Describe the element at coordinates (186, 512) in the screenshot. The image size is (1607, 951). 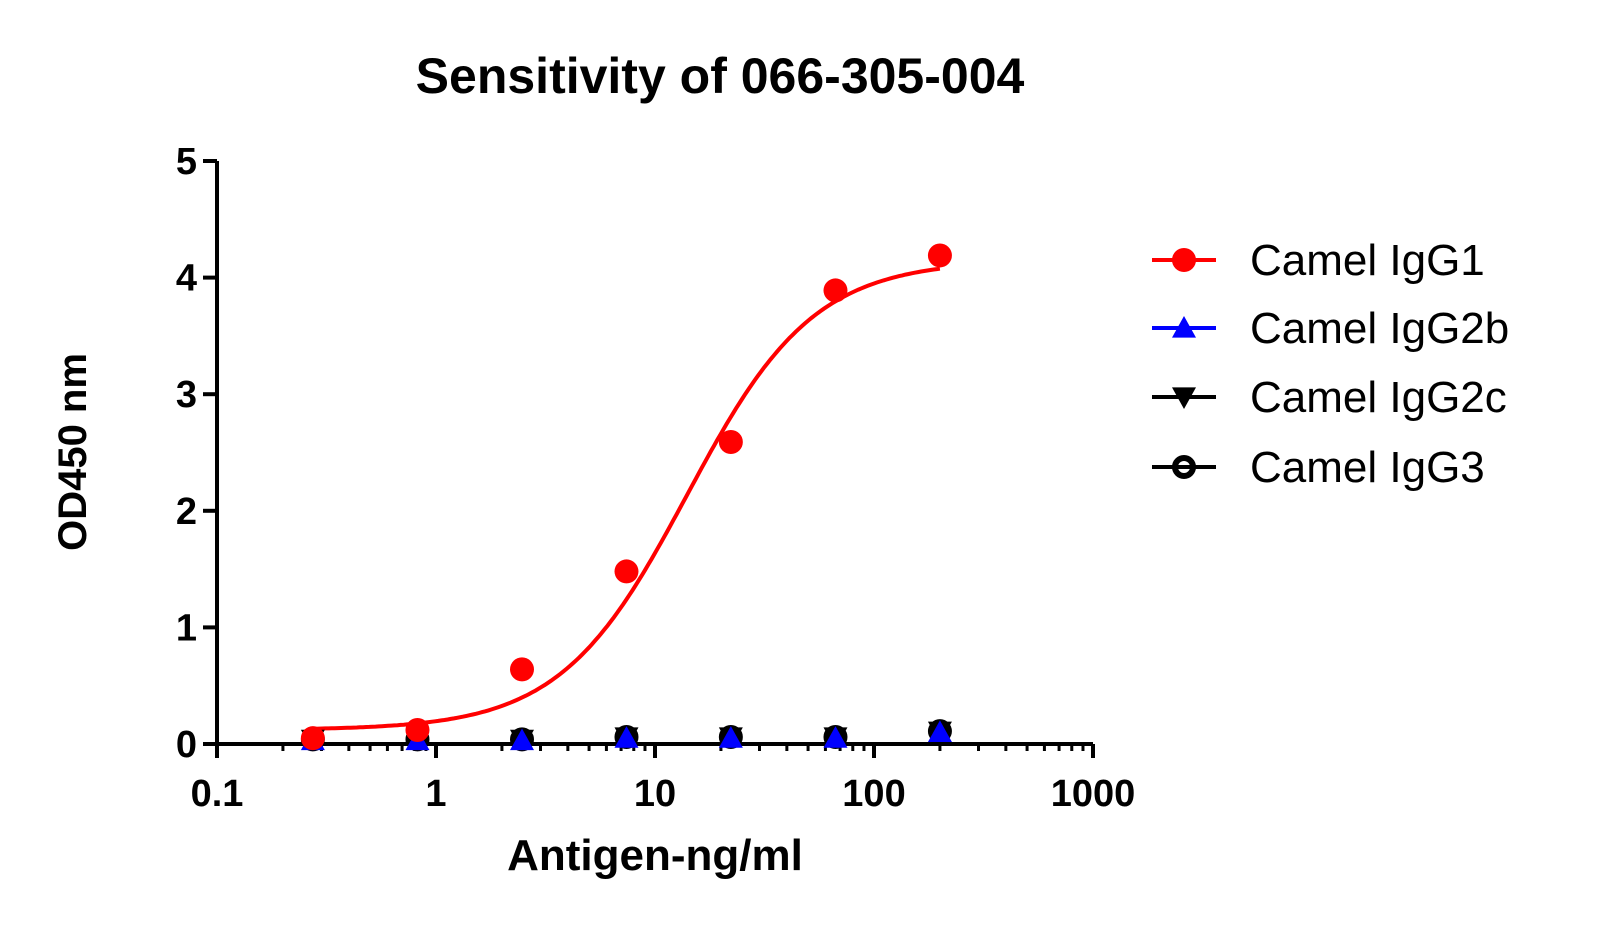
I see `y-tick-label: 2` at that location.